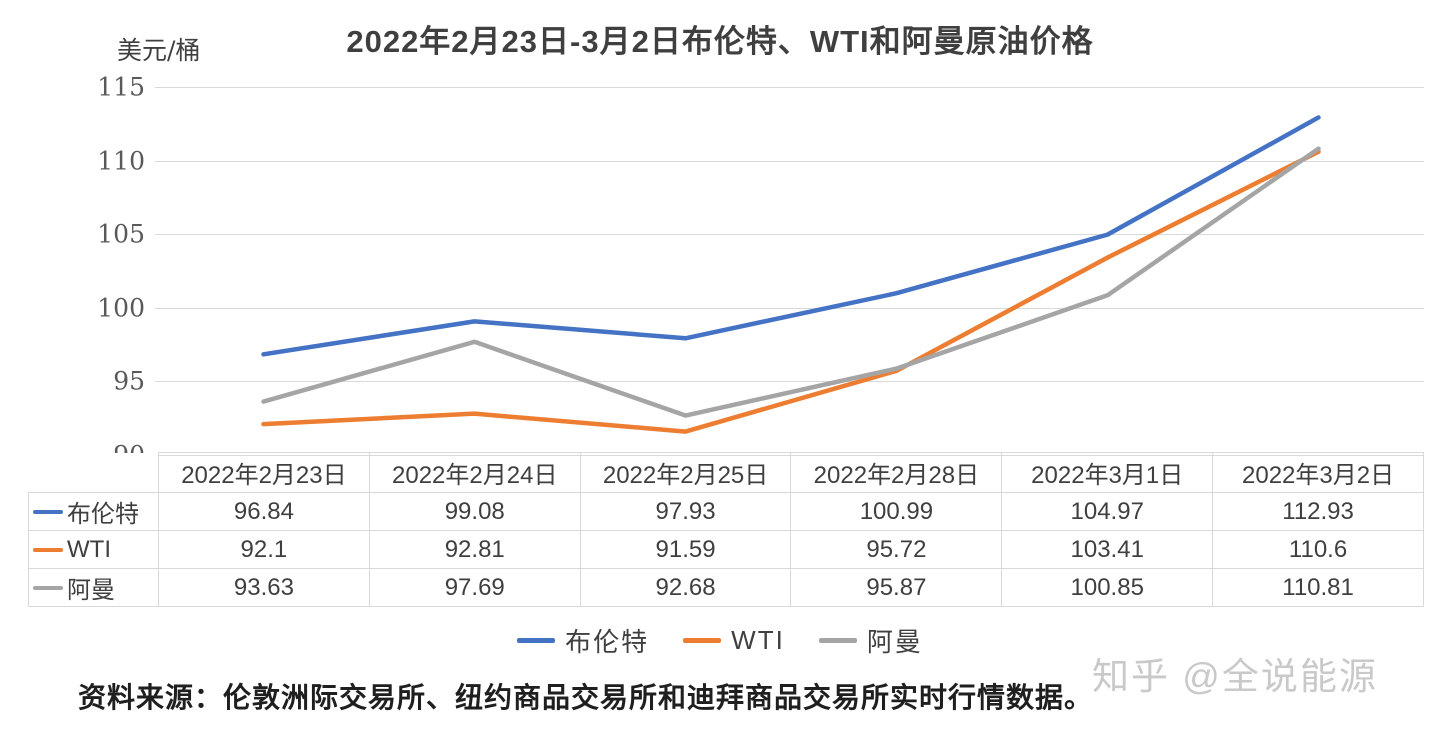 This screenshot has height=731, width=1440. I want to click on legend-item-wti: WTI, so click(734, 640).